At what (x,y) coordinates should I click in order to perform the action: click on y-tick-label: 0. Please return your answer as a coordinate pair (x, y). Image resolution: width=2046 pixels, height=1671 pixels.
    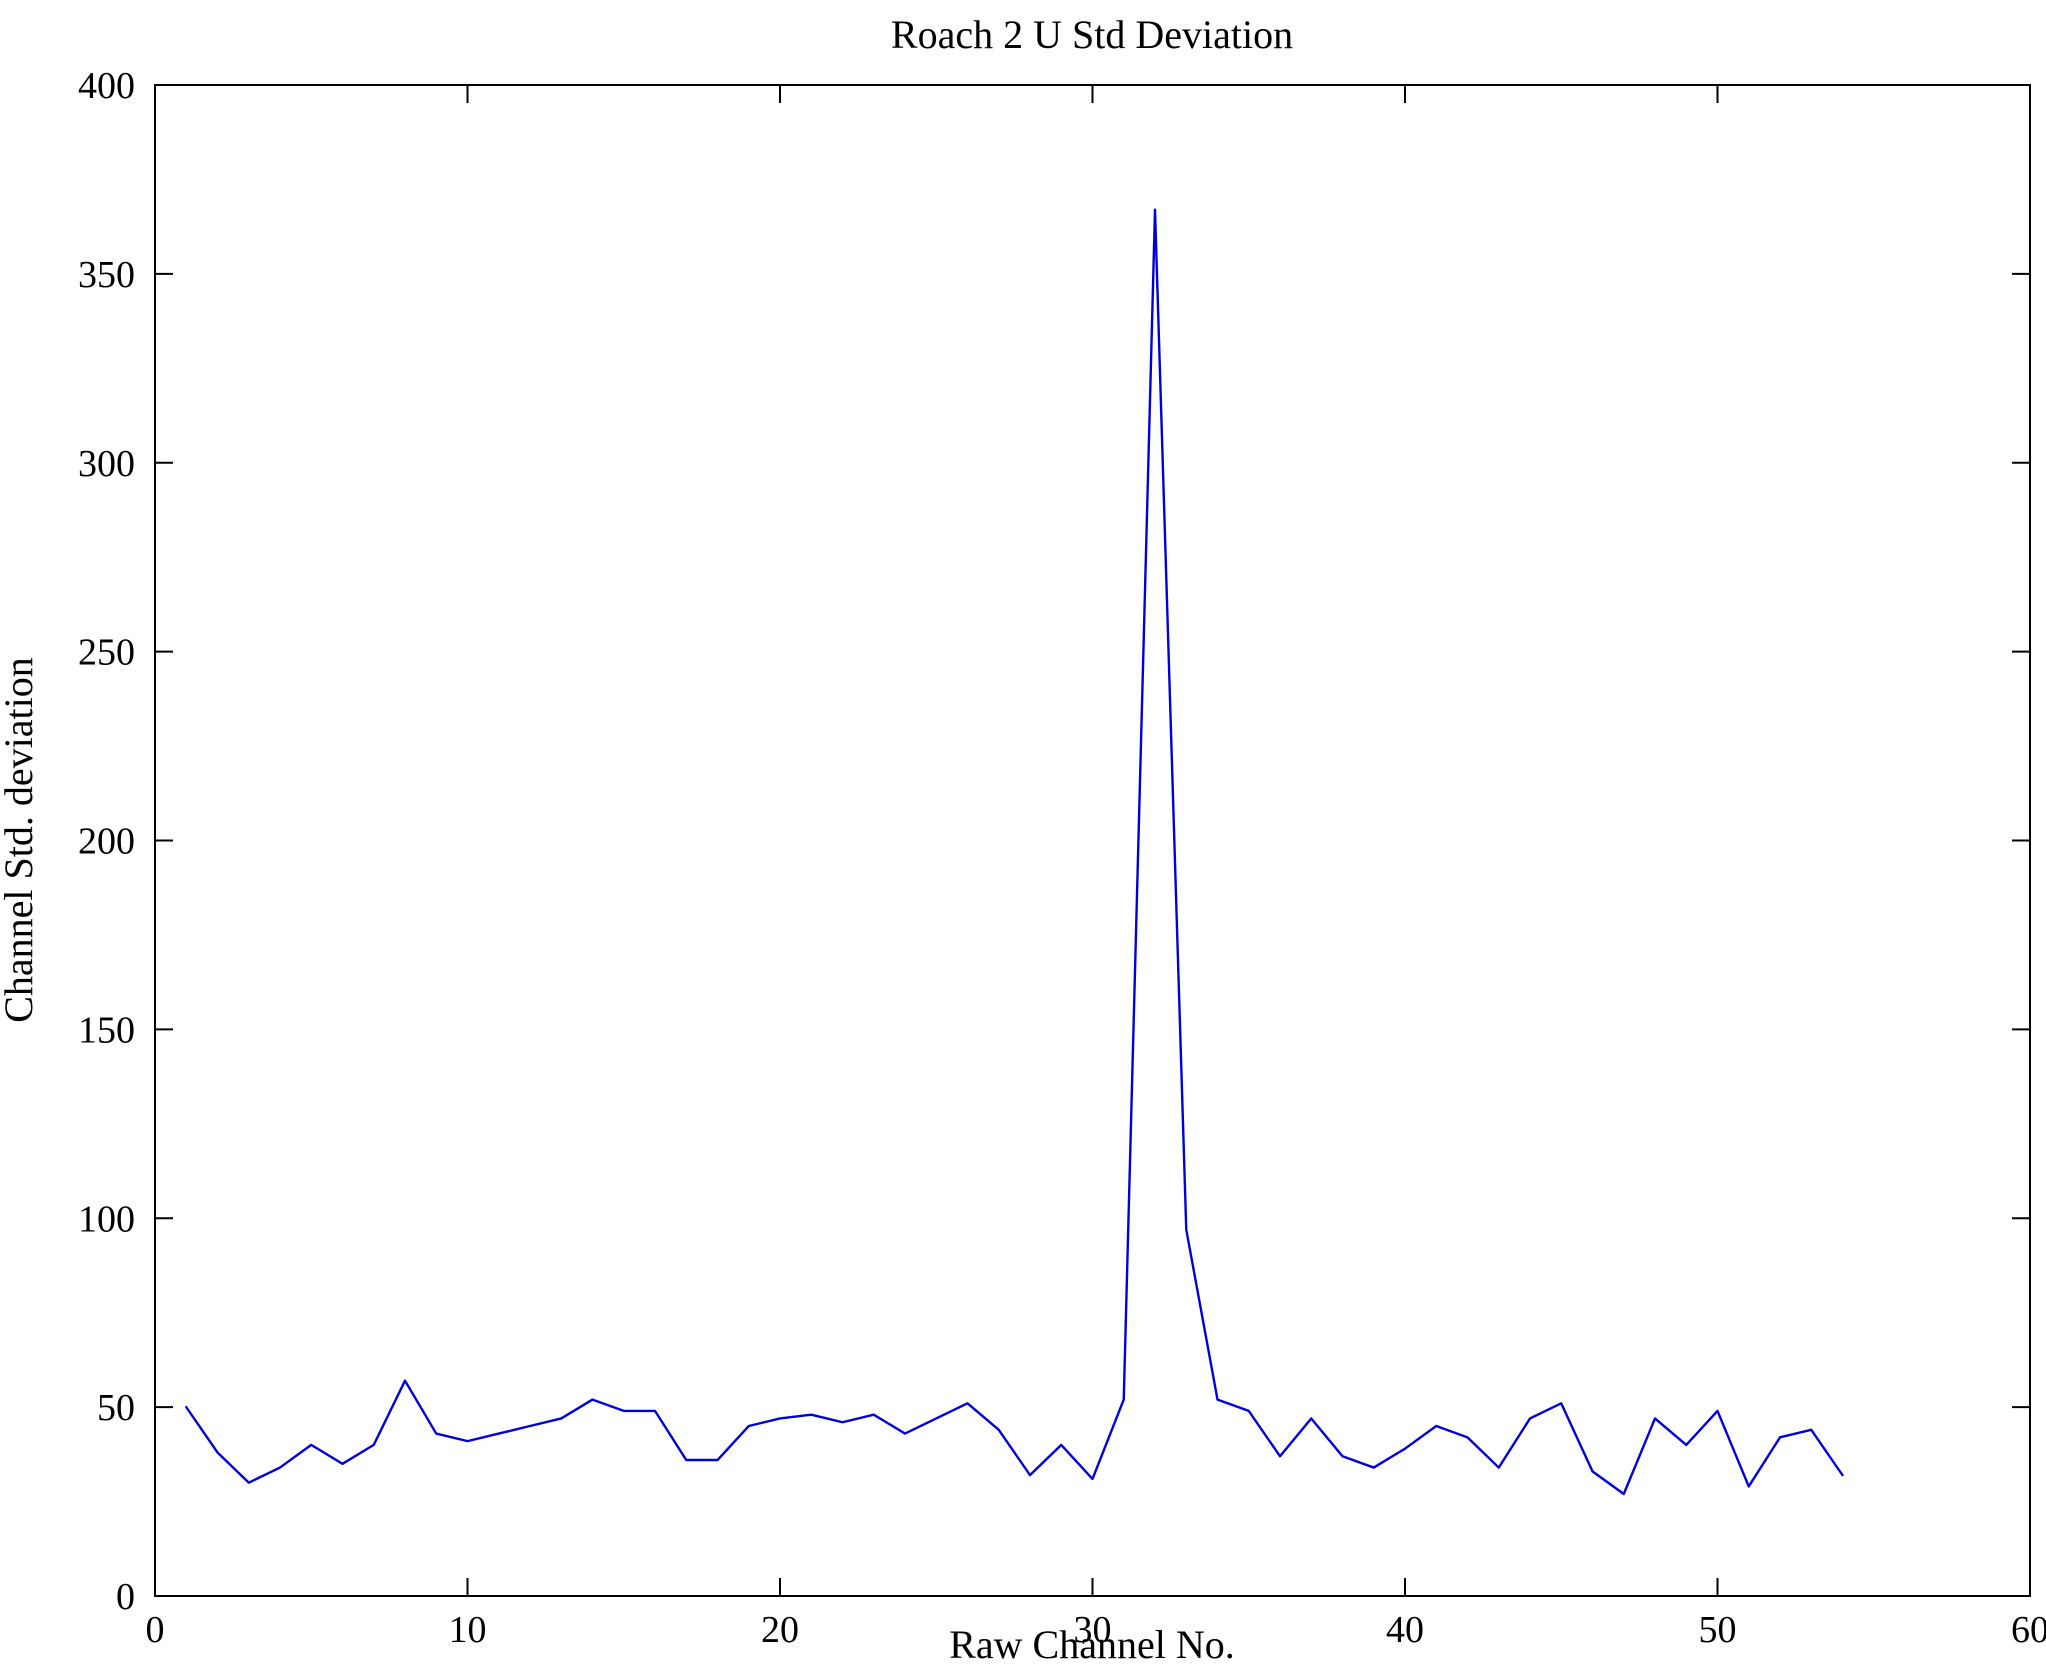
    Looking at the image, I should click on (125, 1597).